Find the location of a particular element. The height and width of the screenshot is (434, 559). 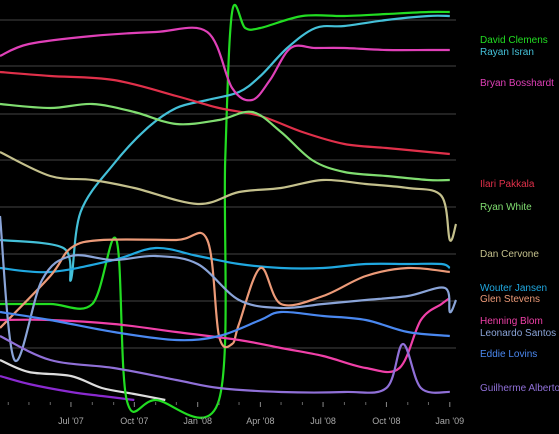

legend-label-david-clemens: David Clemens is located at coordinates (514, 40).